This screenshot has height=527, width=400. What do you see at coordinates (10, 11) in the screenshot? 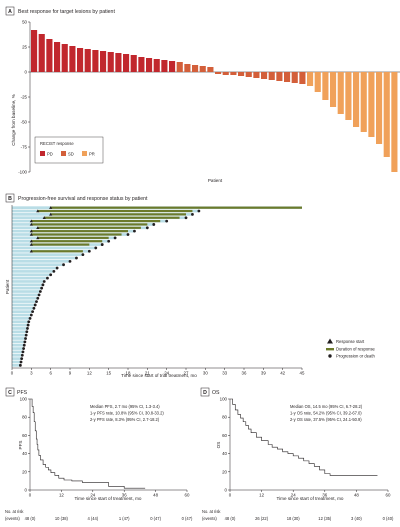
I see `panel-a-letter-box` at bounding box center [10, 11].